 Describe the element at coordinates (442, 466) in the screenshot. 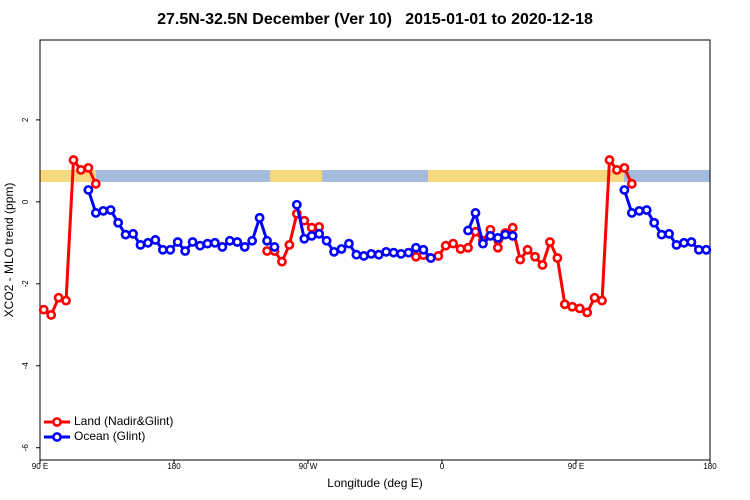

I see `x-tick-label: 0` at that location.